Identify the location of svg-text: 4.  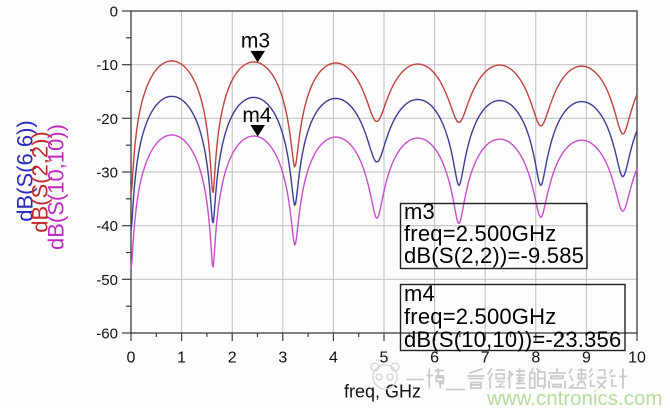
(333, 358).